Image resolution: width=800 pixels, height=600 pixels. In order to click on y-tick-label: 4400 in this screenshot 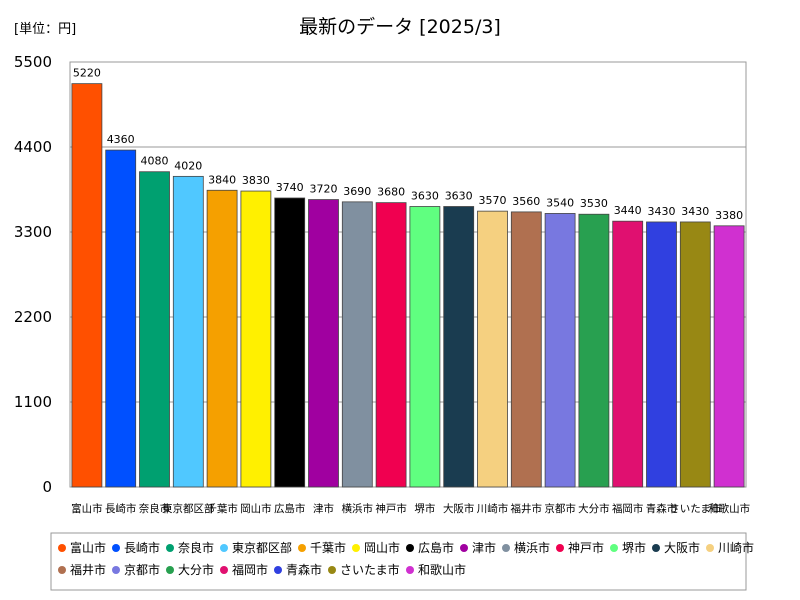, I will do `click(33, 147)`.